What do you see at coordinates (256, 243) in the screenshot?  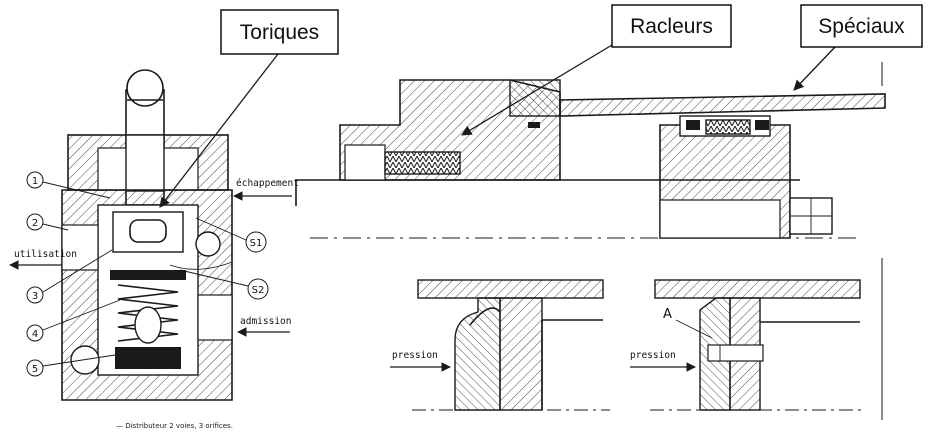 I see `svg-text: S1` at bounding box center [256, 243].